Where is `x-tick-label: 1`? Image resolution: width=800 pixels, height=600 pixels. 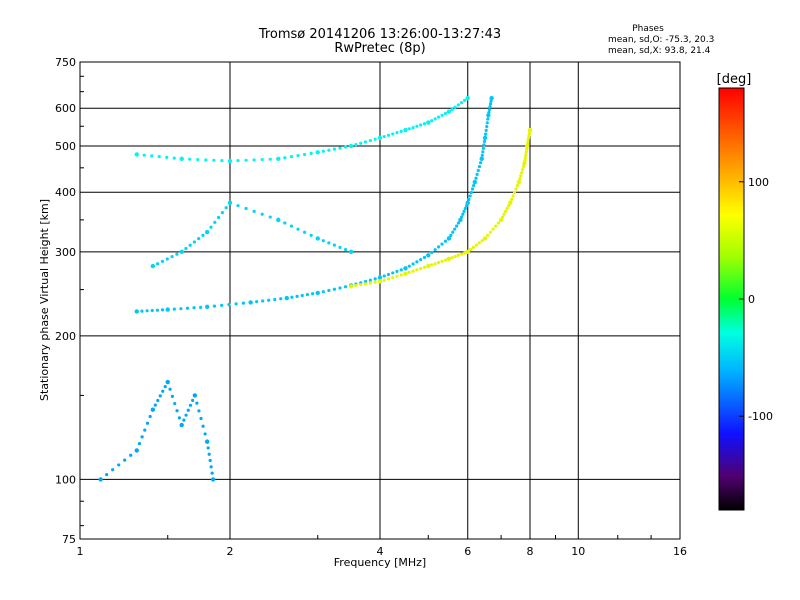 x-tick-label: 1 is located at coordinates (80, 551).